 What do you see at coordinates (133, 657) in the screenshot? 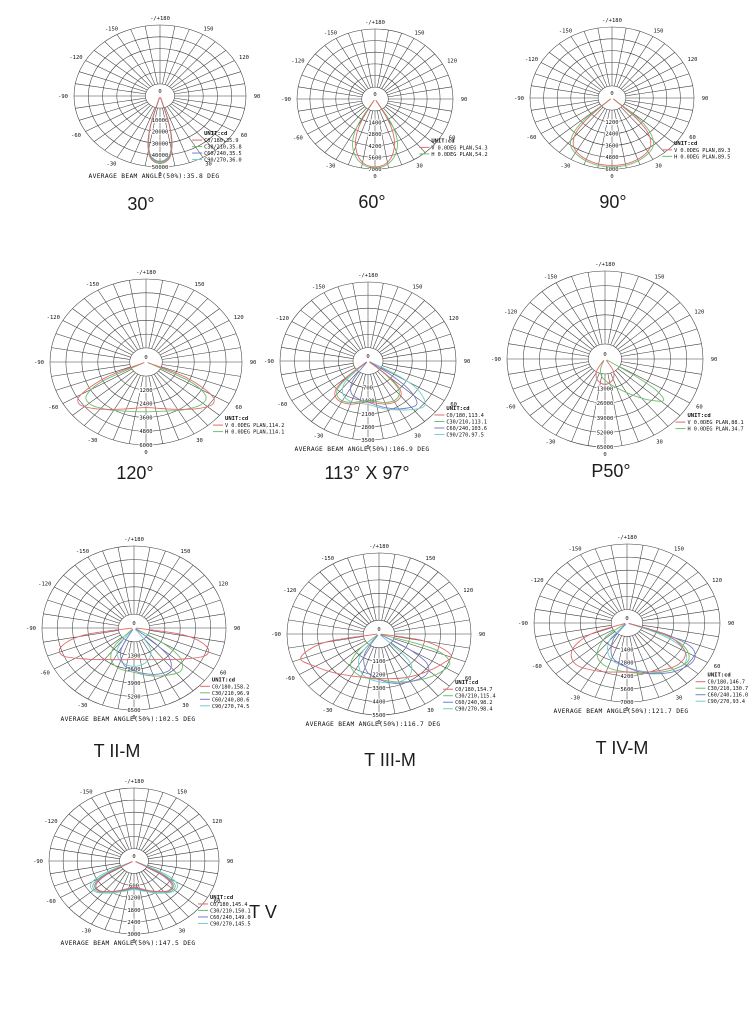
I see `scale-tick-label: 1300` at bounding box center [133, 657].